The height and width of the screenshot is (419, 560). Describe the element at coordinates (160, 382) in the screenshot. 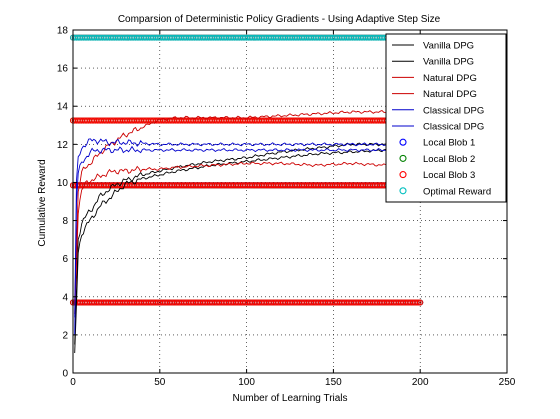

I see `x-tick-label: 50` at that location.